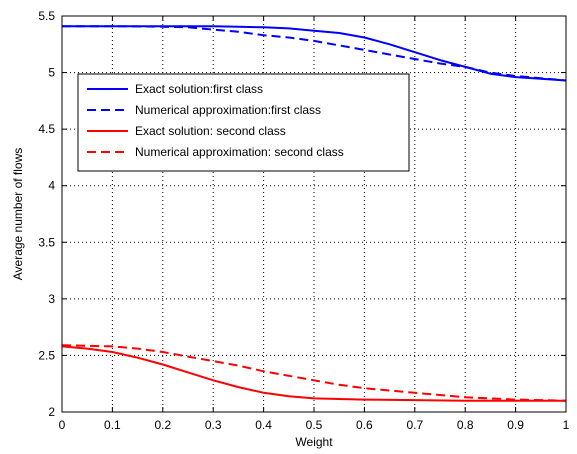  I want to click on legend-label-4: Numerical approximation: second class, so click(239, 152).